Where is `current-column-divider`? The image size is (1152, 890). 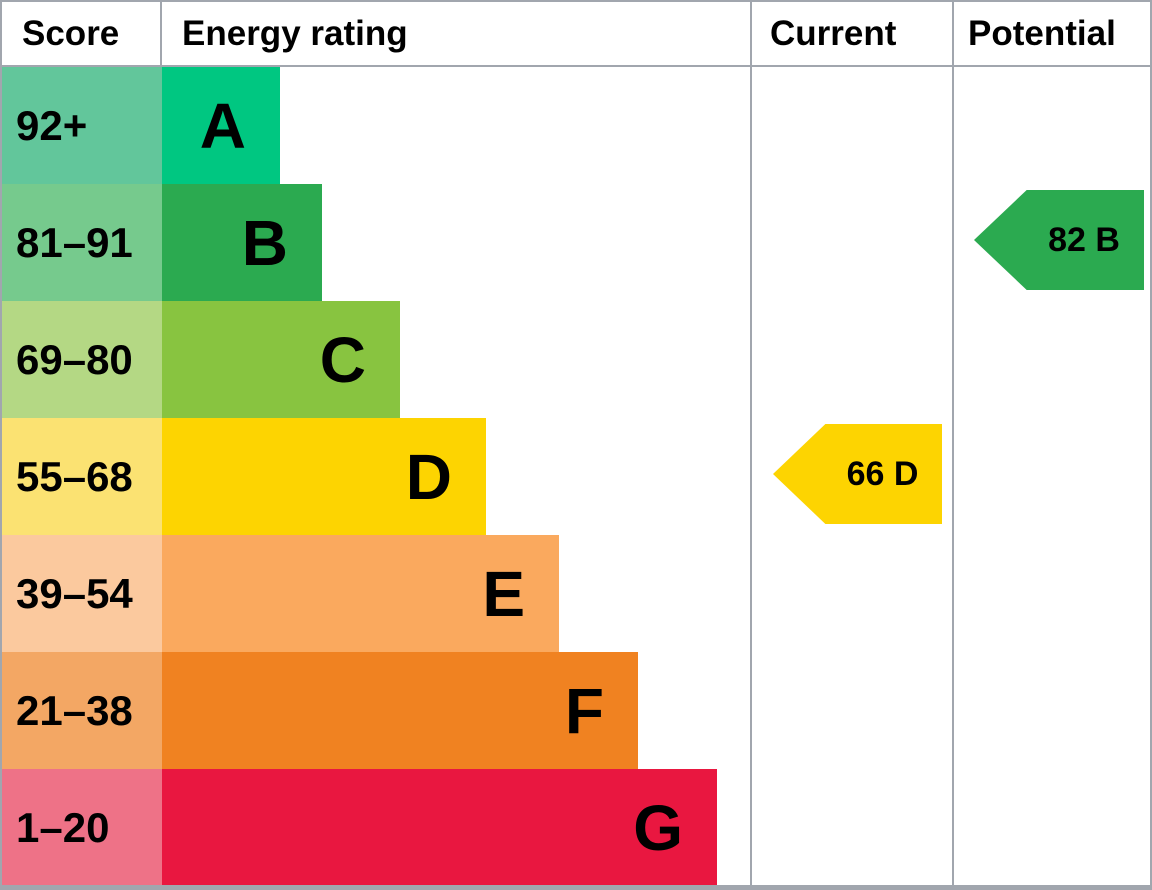 current-column-divider is located at coordinates (751, 443).